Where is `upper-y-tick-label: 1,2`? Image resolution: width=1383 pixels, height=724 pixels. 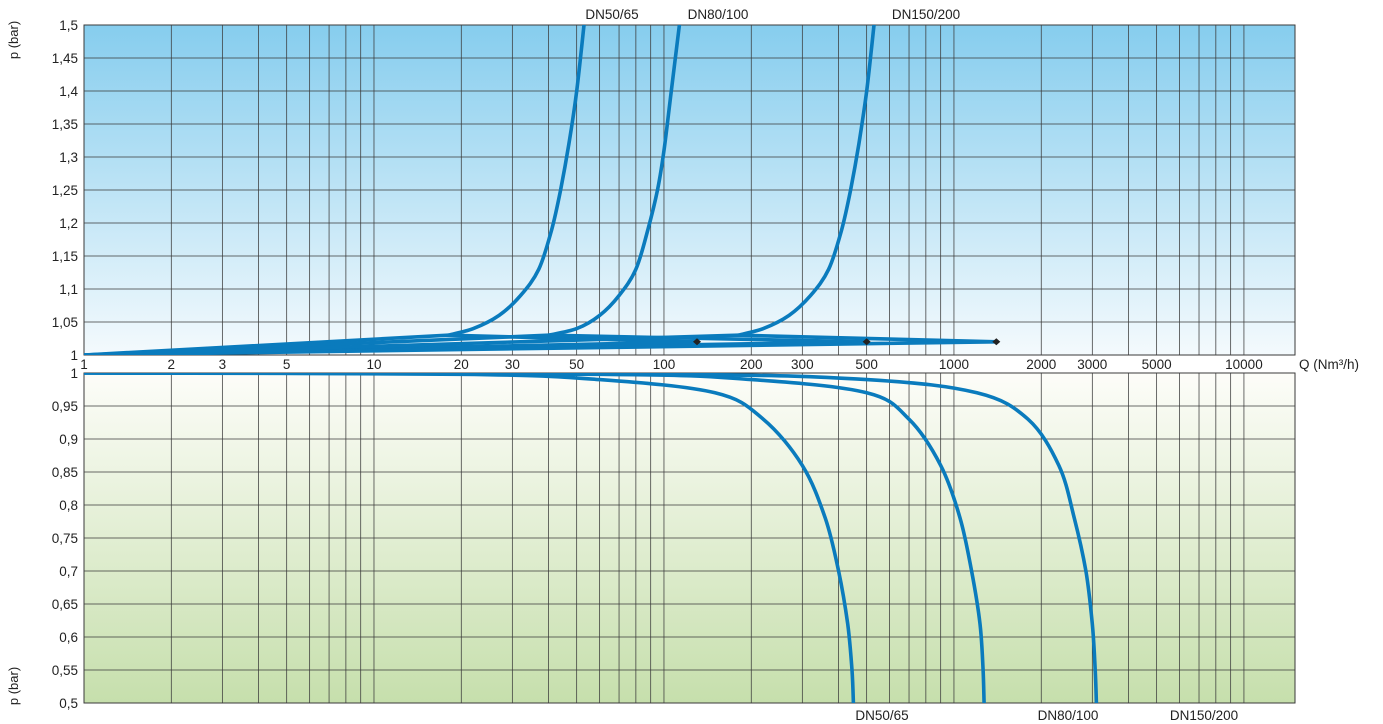 upper-y-tick-label: 1,2 is located at coordinates (68, 223).